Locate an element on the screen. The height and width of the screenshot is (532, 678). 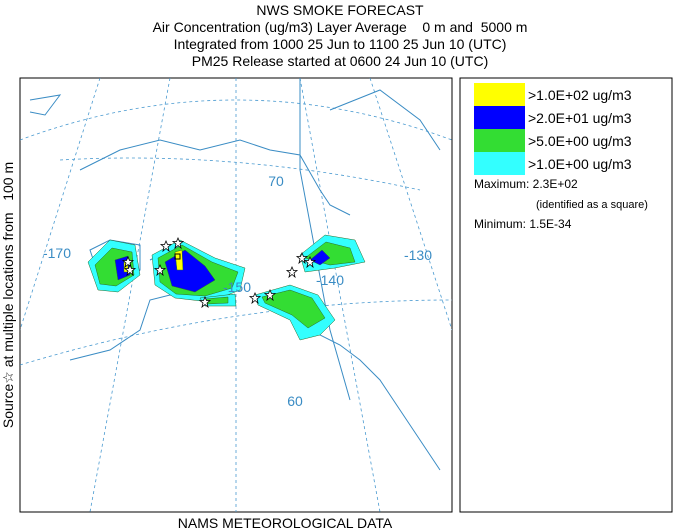
minimum: Minimum: 1.5E-34 is located at coordinates (523, 224).